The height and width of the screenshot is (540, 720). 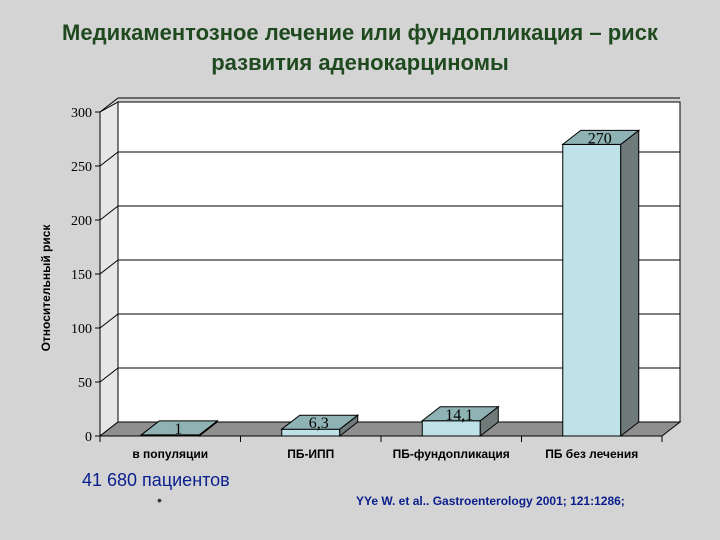 I want to click on title-line-2: развития аденокарциномы, so click(x=360, y=62).